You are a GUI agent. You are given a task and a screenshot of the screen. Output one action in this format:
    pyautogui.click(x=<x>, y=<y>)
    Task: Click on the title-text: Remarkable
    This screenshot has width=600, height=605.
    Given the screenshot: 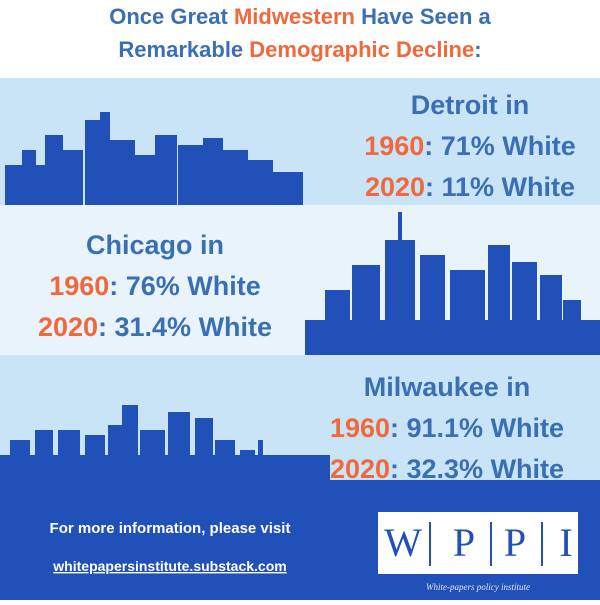 What is the action you would take?
    pyautogui.click(x=183, y=49)
    